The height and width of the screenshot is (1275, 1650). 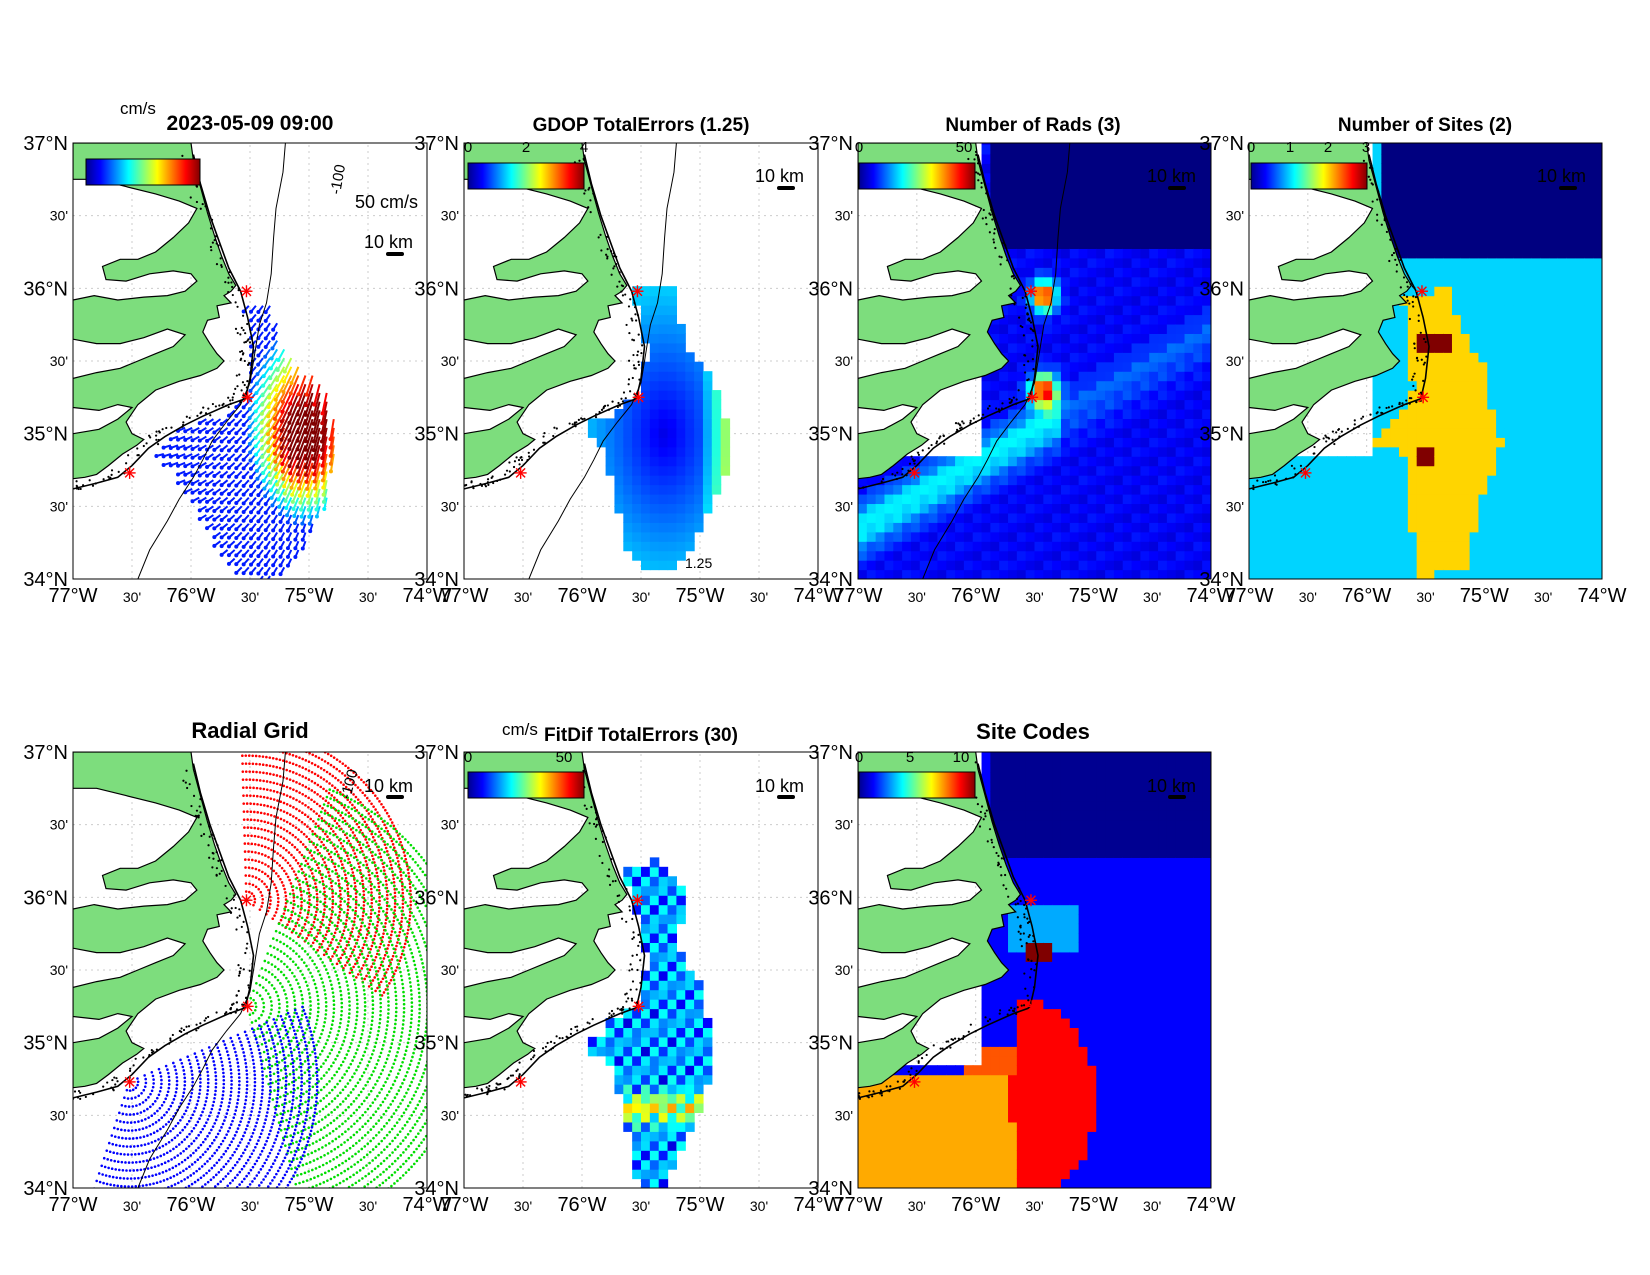 I want to click on colorbar-tick: 2, so click(x=1328, y=147).